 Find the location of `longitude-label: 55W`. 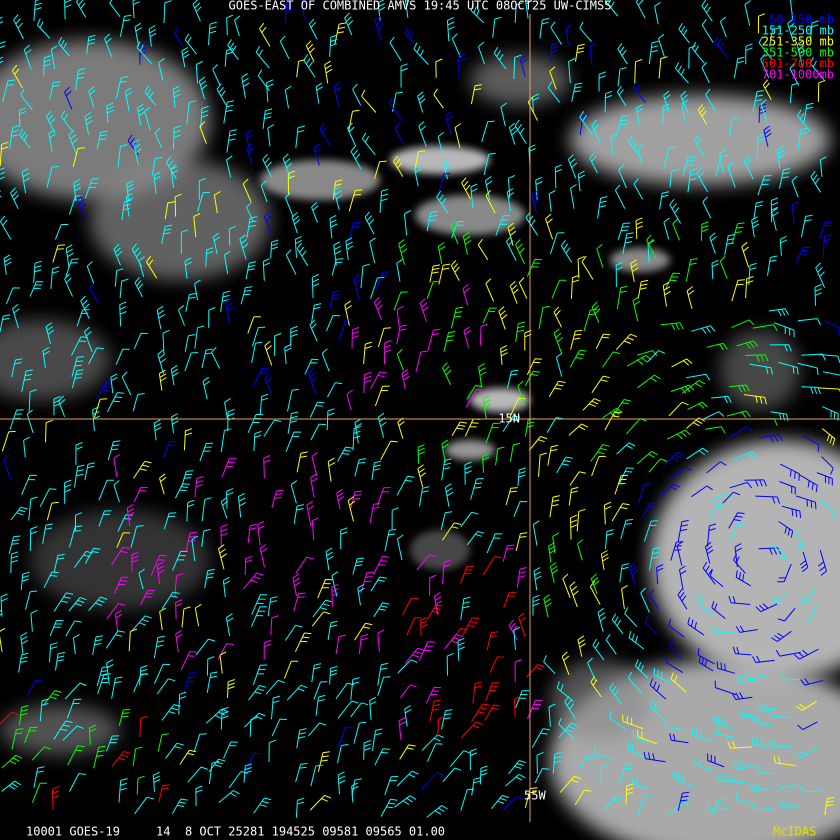

longitude-label: 55W is located at coordinates (535, 796).